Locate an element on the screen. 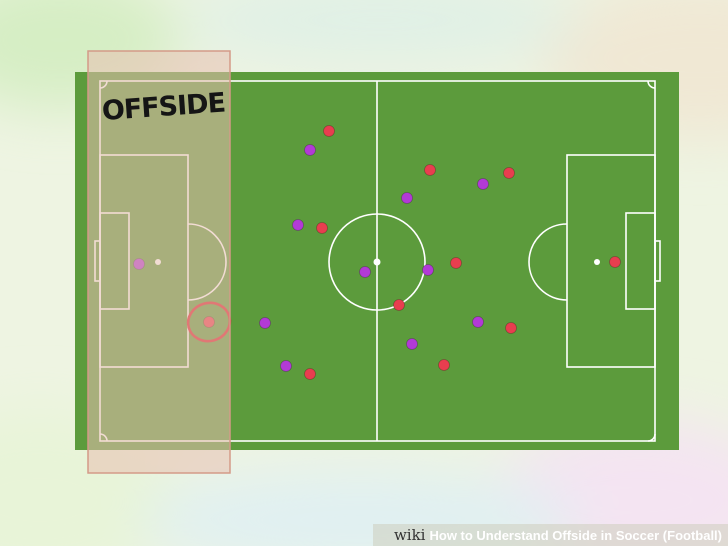  right-penalty-spot is located at coordinates (597, 262).